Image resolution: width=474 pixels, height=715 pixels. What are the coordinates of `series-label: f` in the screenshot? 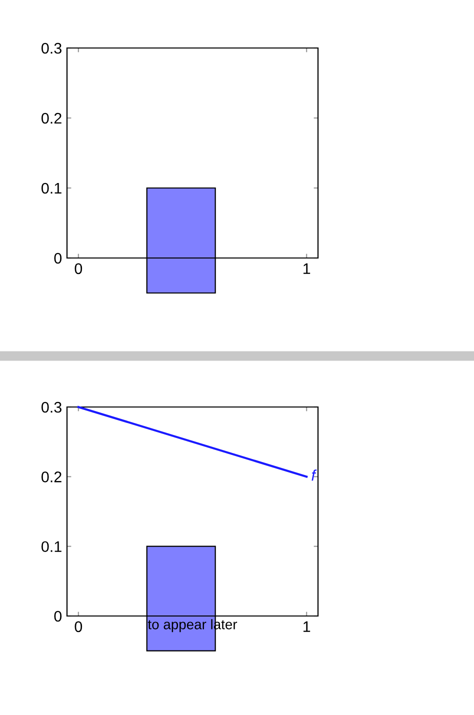 It's located at (314, 475).